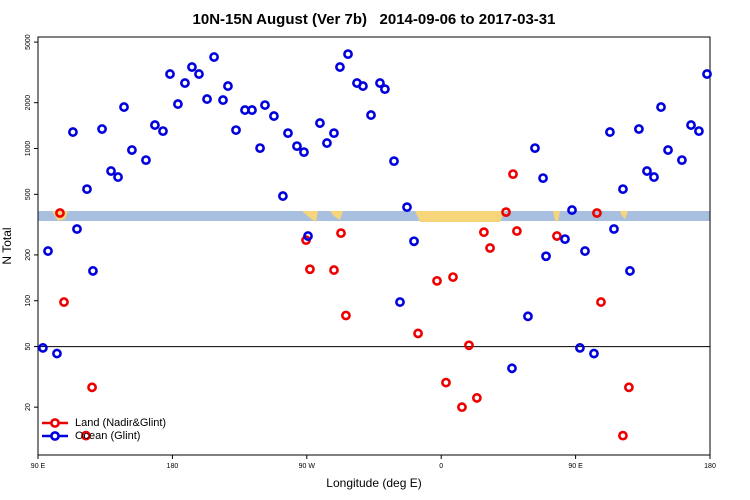 This screenshot has width=750, height=500. I want to click on y-tick-label: 20, so click(28, 407).